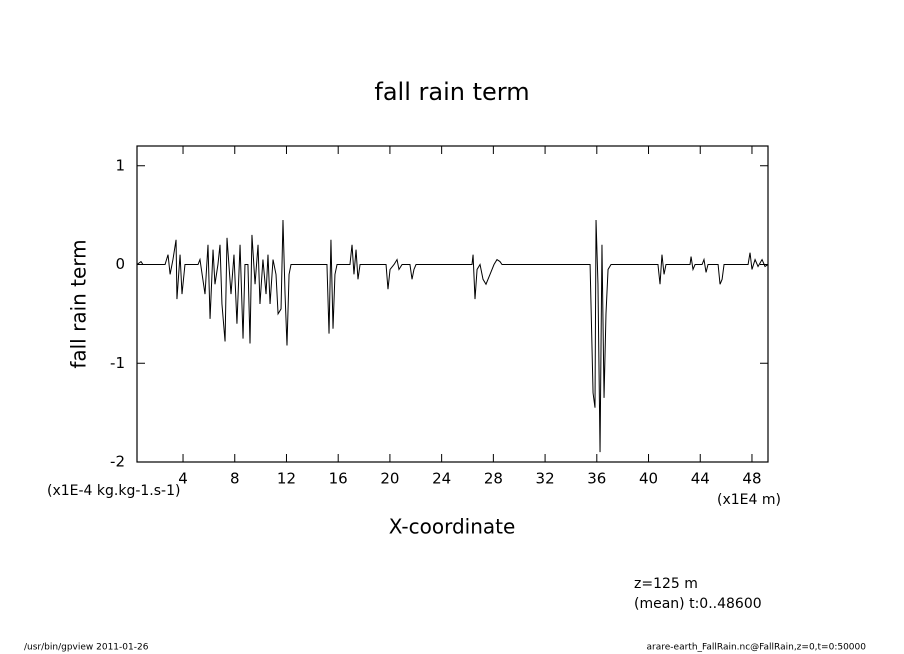 This screenshot has height=654, width=904. Describe the element at coordinates (338, 479) in the screenshot. I see `x-tick-label: 16` at that location.